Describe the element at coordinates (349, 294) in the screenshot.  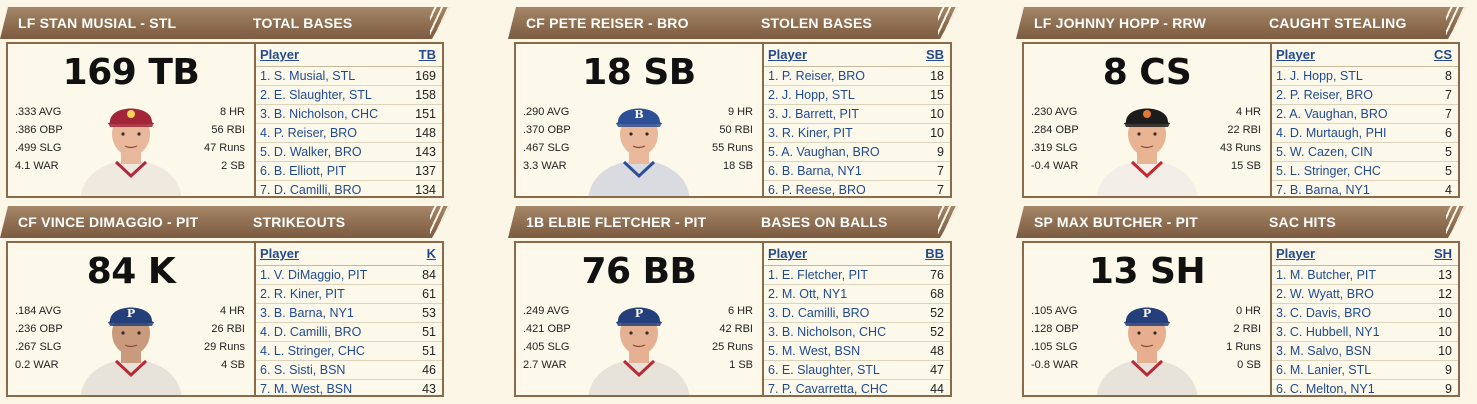
I see `leader-row: 2. R. Kiner, PIT 61` at that location.